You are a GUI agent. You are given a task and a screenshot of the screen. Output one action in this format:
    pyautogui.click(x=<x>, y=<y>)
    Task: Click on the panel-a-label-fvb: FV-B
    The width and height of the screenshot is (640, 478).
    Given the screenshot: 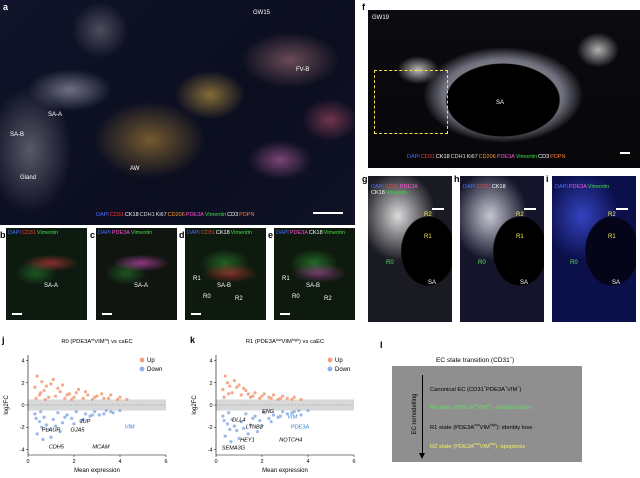 What is the action you would take?
    pyautogui.click(x=303, y=70)
    